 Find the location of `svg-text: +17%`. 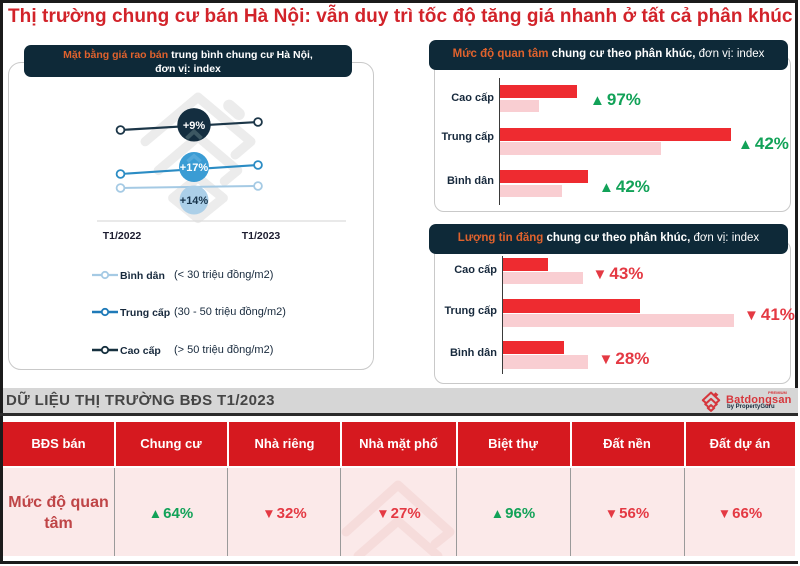

svg-text: +17% is located at coordinates (194, 168).